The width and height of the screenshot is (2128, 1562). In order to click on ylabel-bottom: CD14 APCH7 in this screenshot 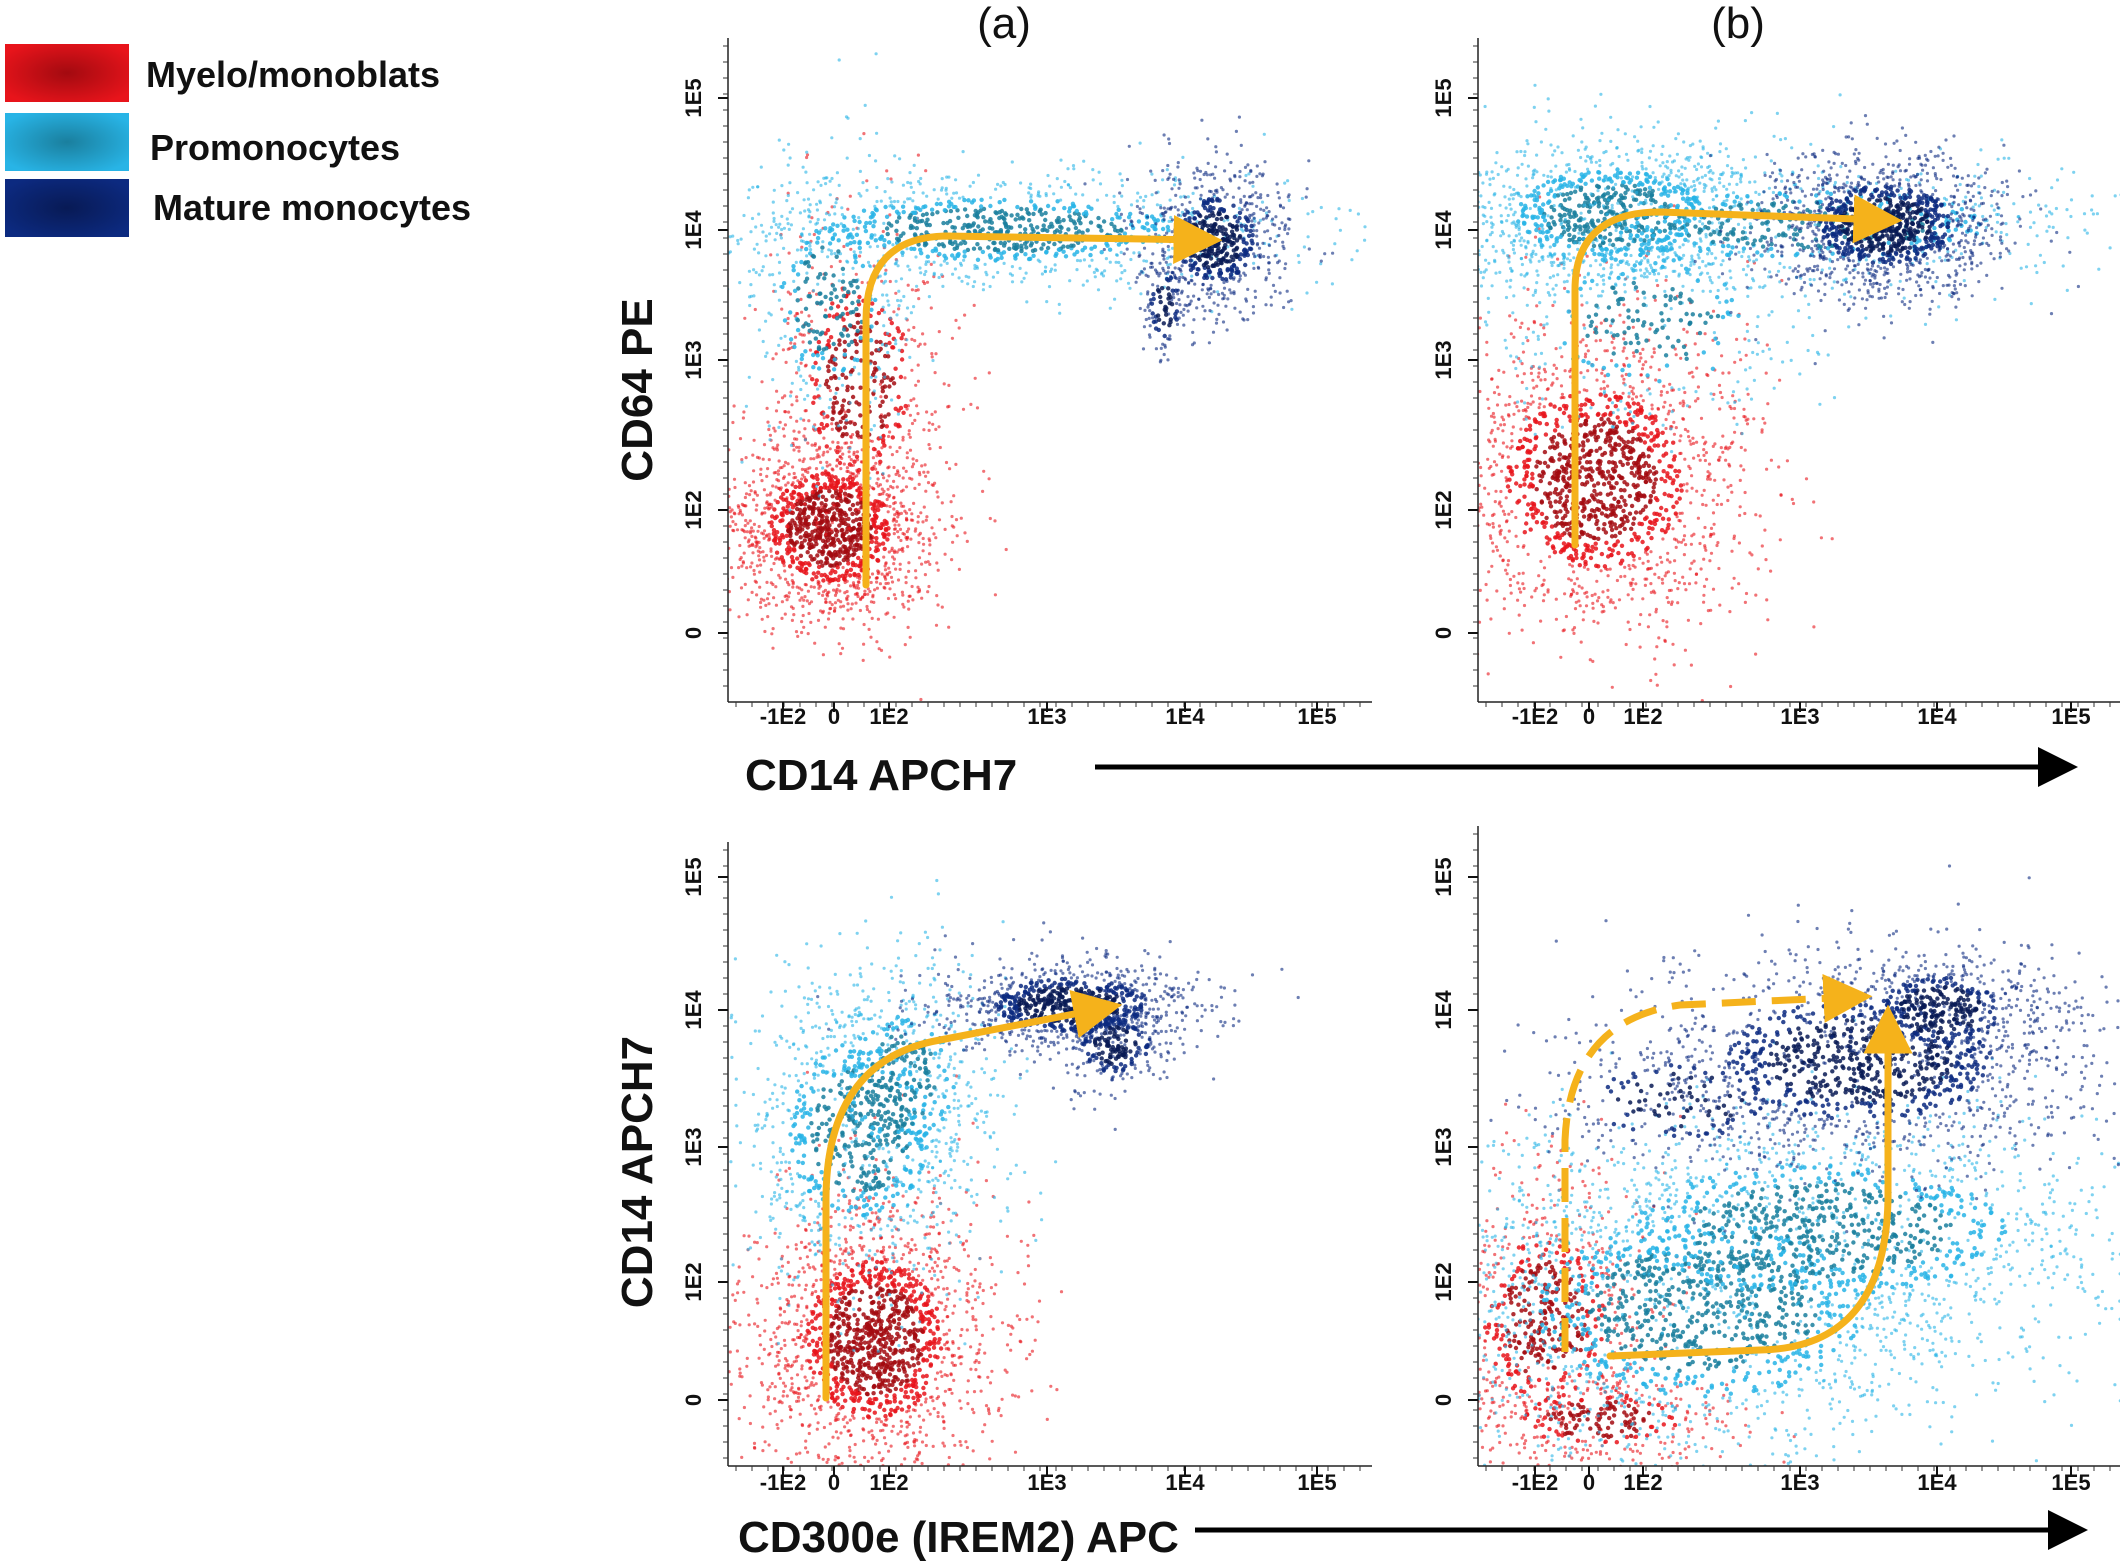, I will do `click(637, 1172)`.